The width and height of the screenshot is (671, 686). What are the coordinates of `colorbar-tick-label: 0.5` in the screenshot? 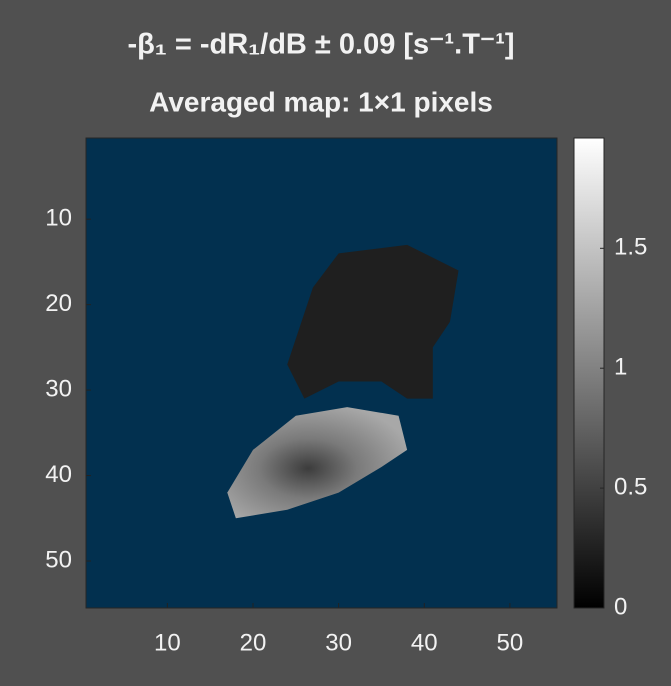 It's located at (630, 486).